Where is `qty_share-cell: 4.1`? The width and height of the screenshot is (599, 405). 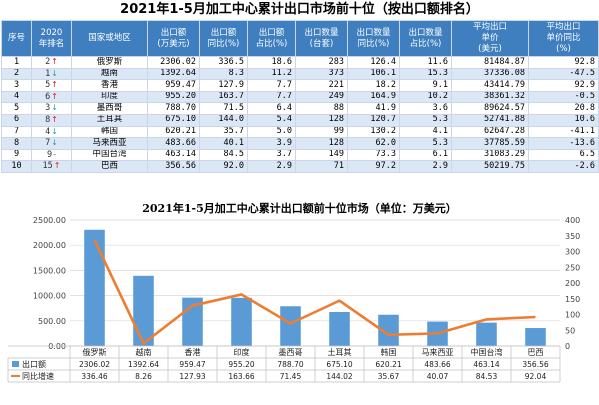 qty_share-cell: 4.1 is located at coordinates (425, 132).